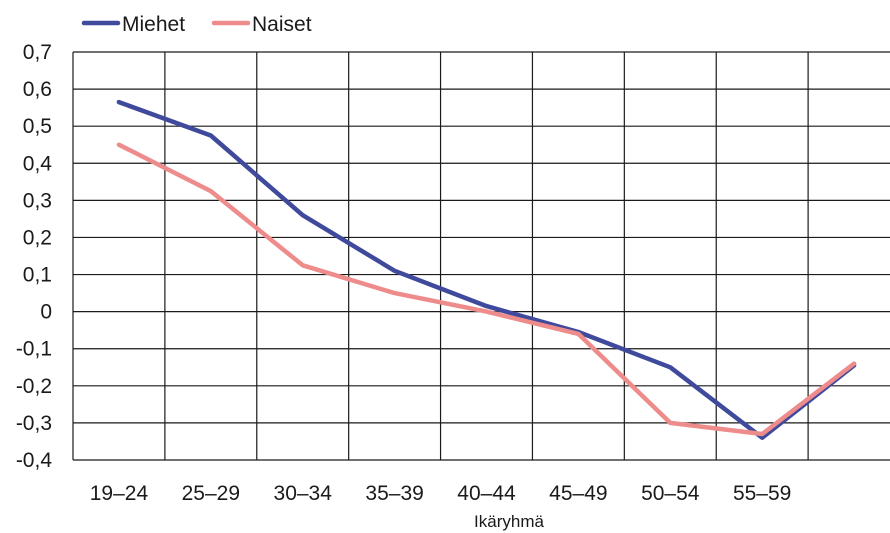 Image resolution: width=890 pixels, height=533 pixels. Describe the element at coordinates (762, 493) in the screenshot. I see `x-tick-label: 55–59` at that location.